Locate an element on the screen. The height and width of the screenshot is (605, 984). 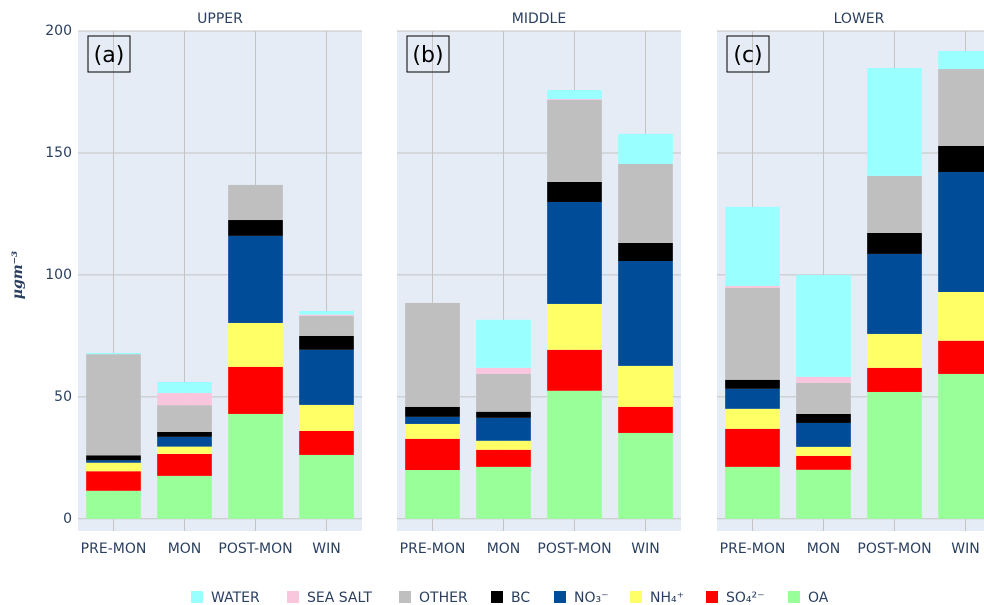
legend-label: NO₃⁻ is located at coordinates (591, 597).